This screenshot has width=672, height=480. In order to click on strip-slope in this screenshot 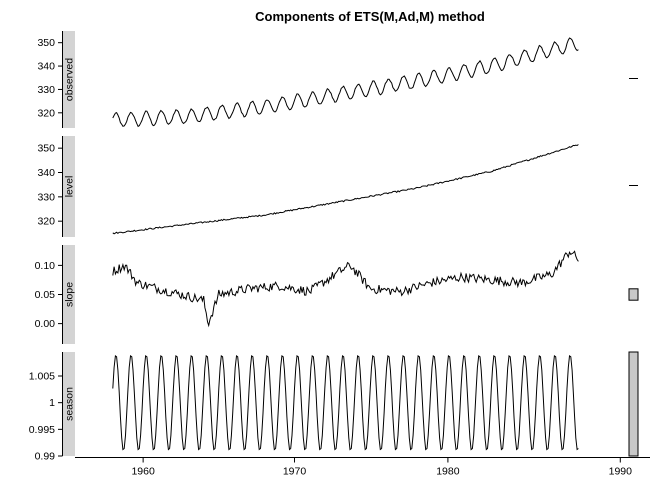, I will do `click(69, 294)`.